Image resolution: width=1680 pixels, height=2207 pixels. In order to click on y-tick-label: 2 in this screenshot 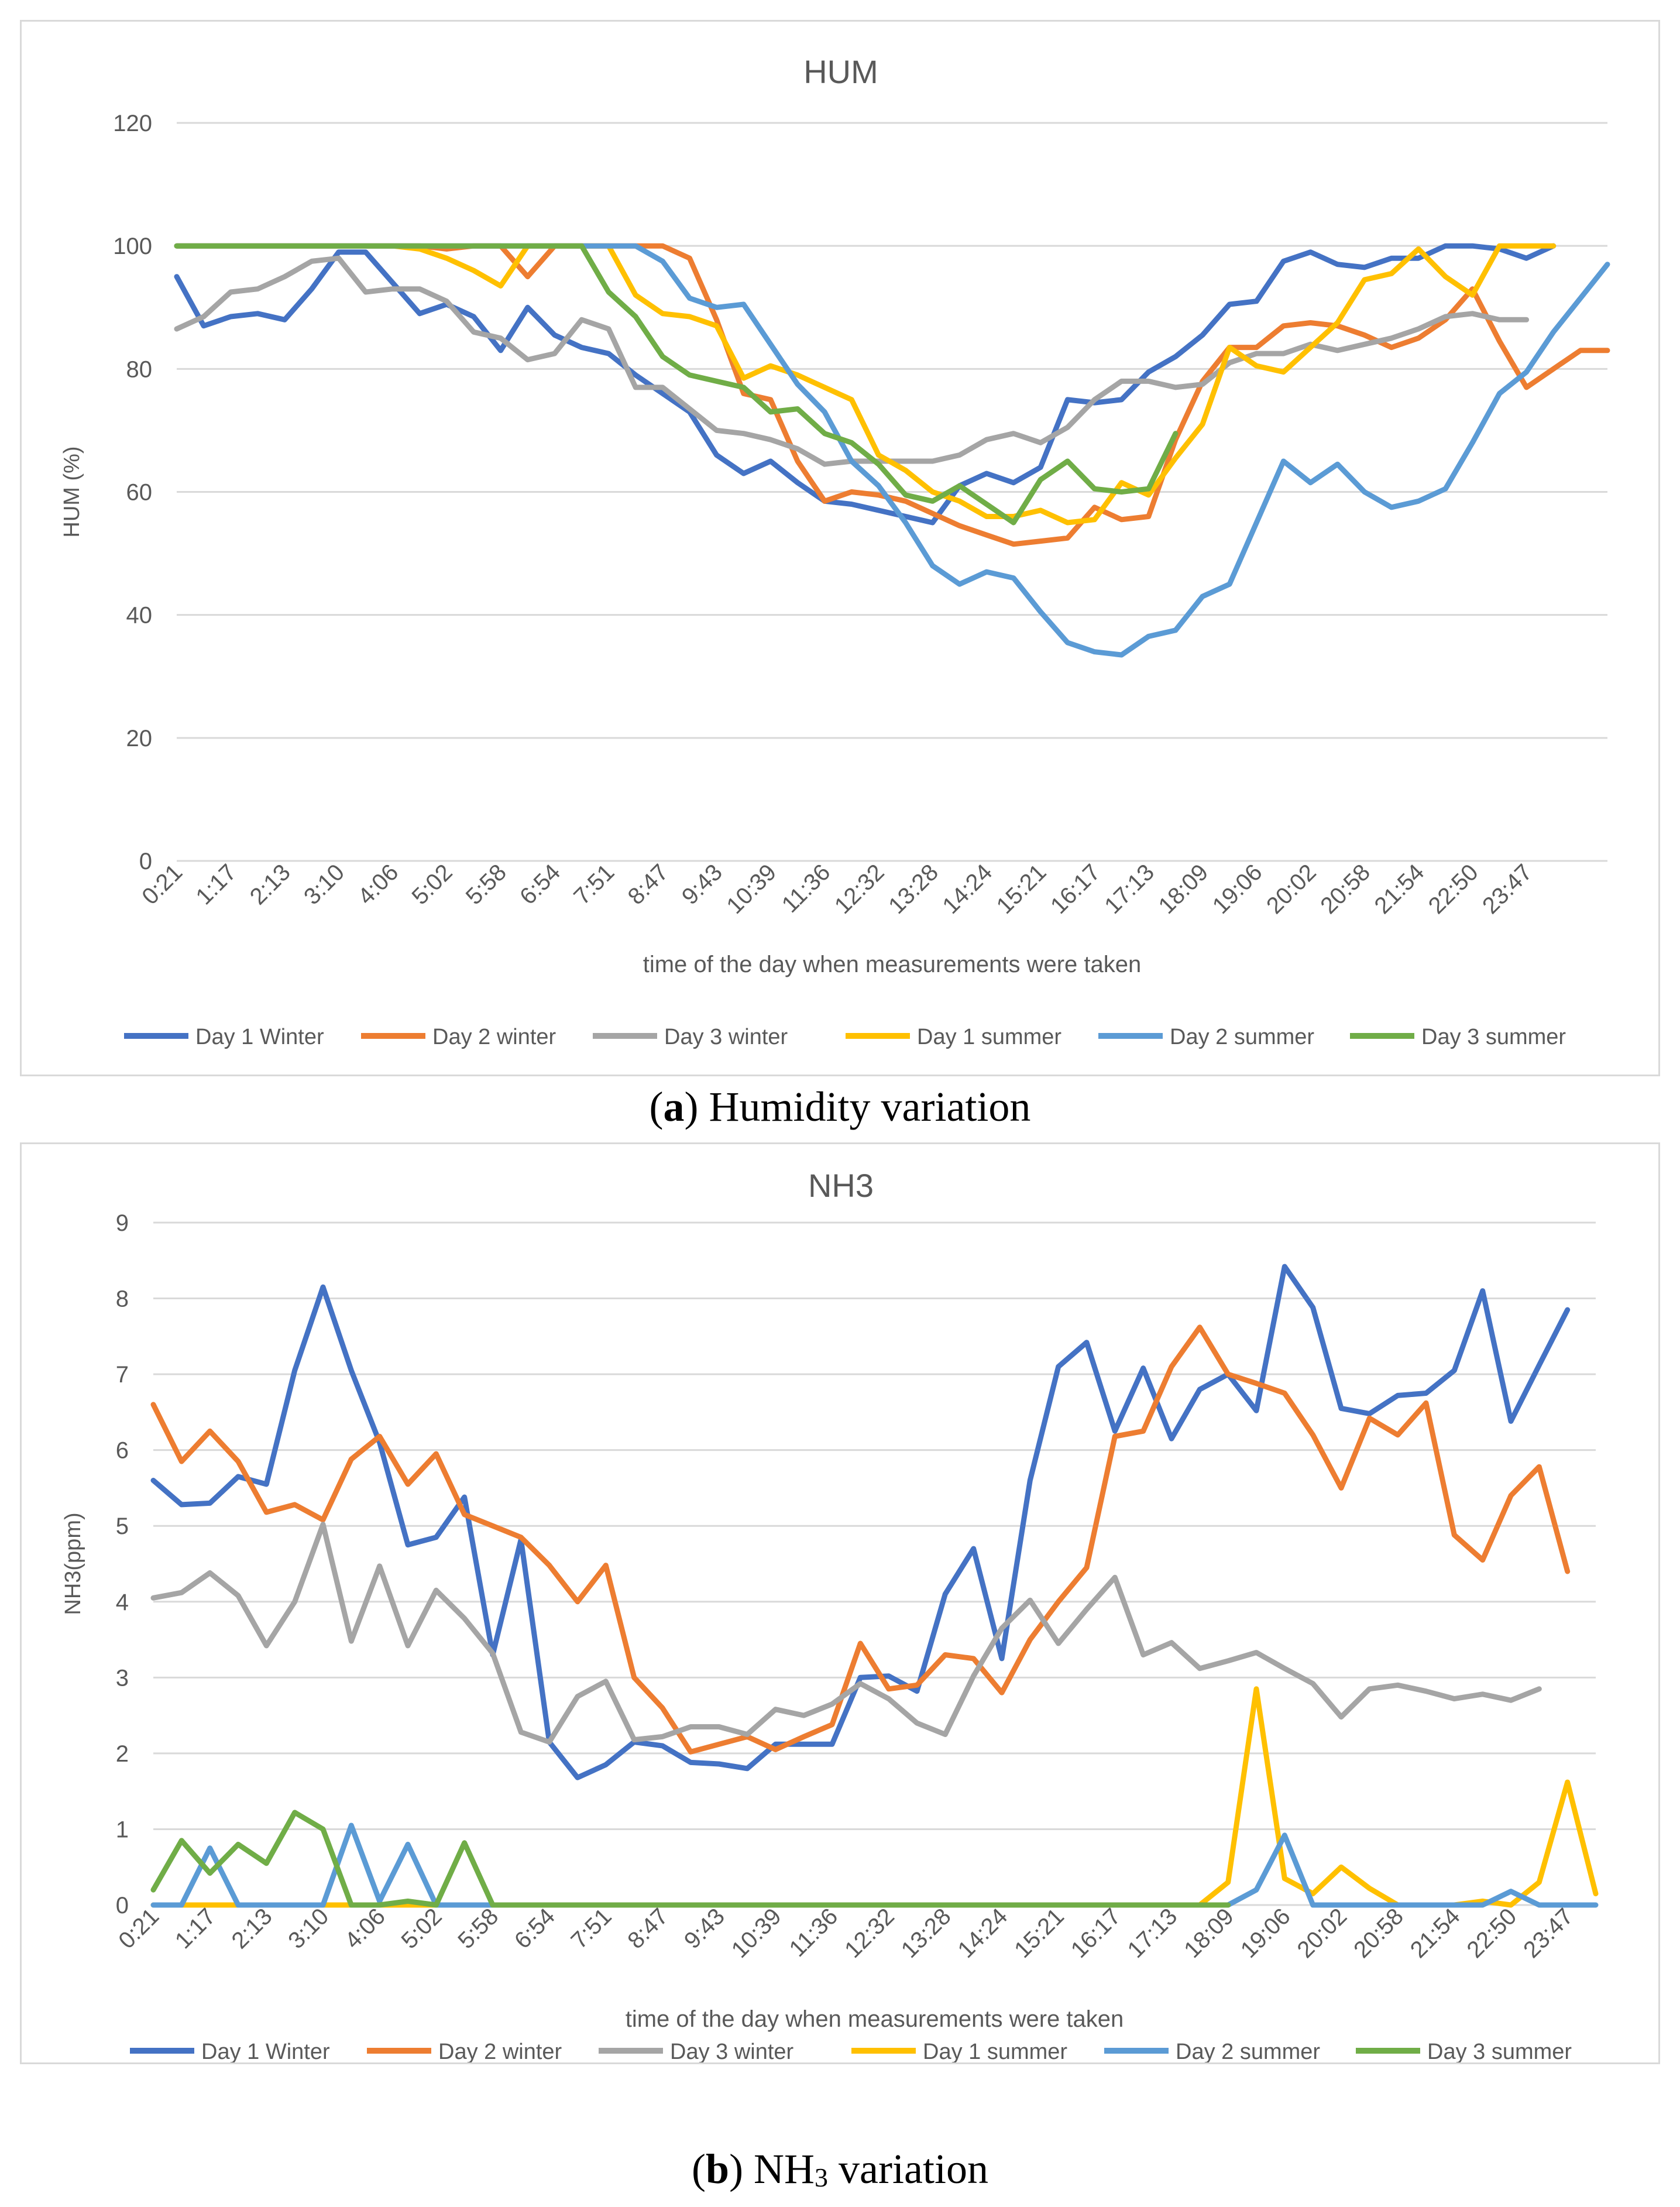, I will do `click(122, 1754)`.